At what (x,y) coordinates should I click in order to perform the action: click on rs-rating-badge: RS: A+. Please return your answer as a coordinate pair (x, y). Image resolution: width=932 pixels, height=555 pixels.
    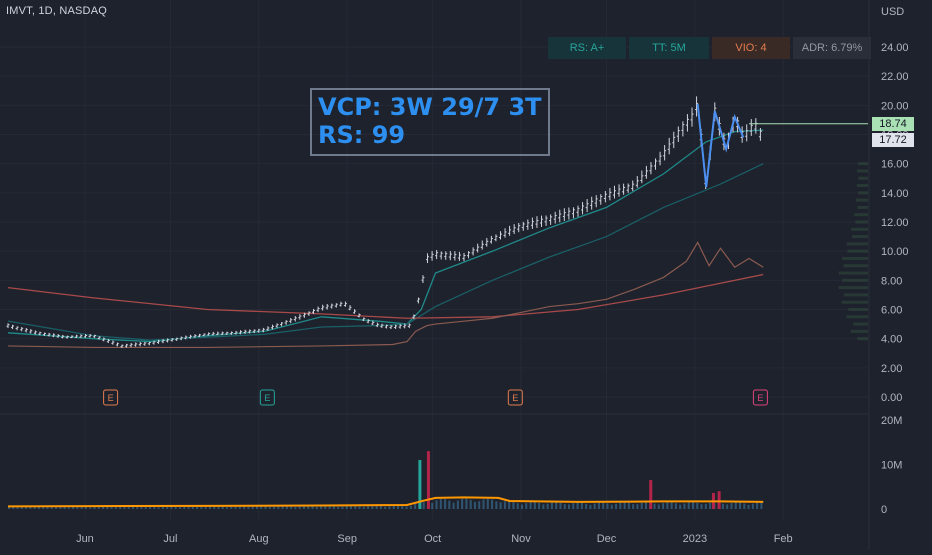
    Looking at the image, I should click on (587, 48).